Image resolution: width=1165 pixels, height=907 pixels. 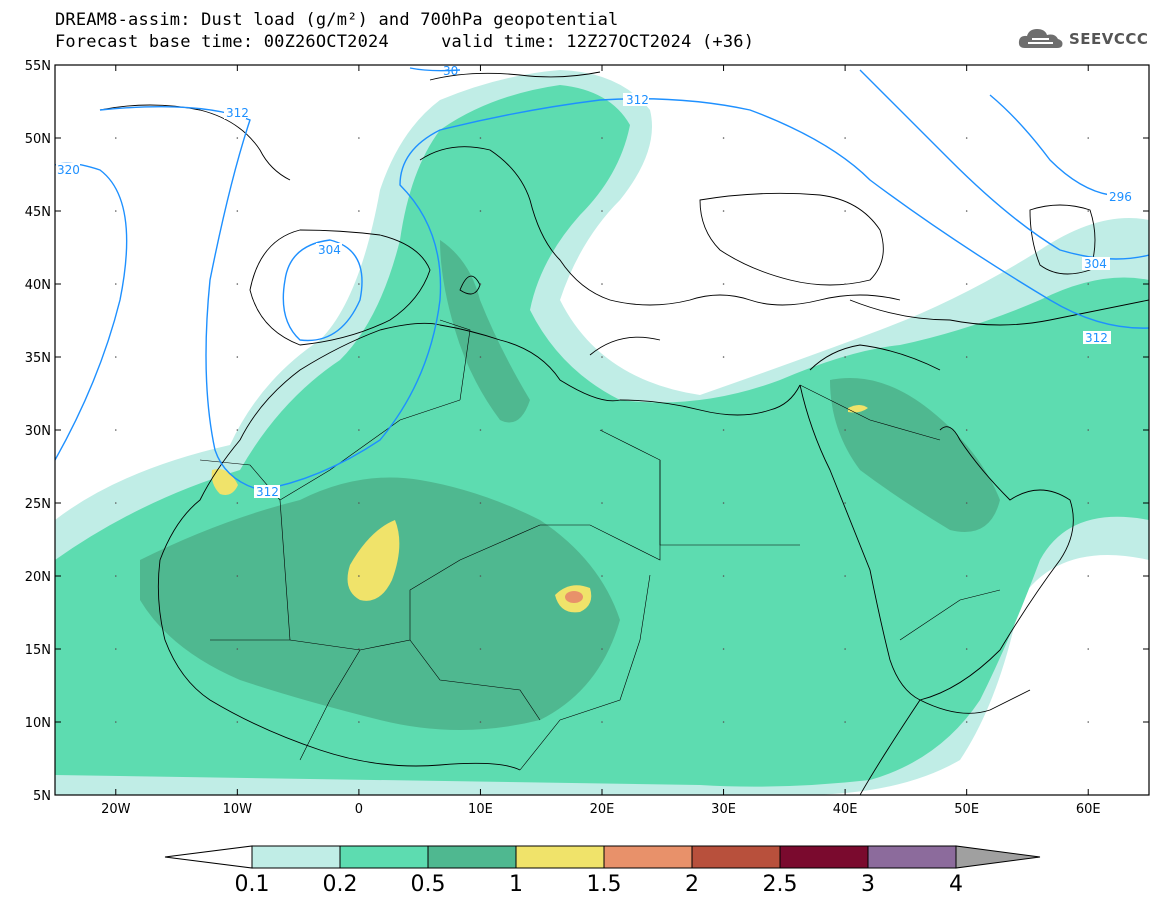 I want to click on colorbar: 0.1 0.2 0.5 1 1.5 2 2.5 3 4, so click(x=602, y=871).